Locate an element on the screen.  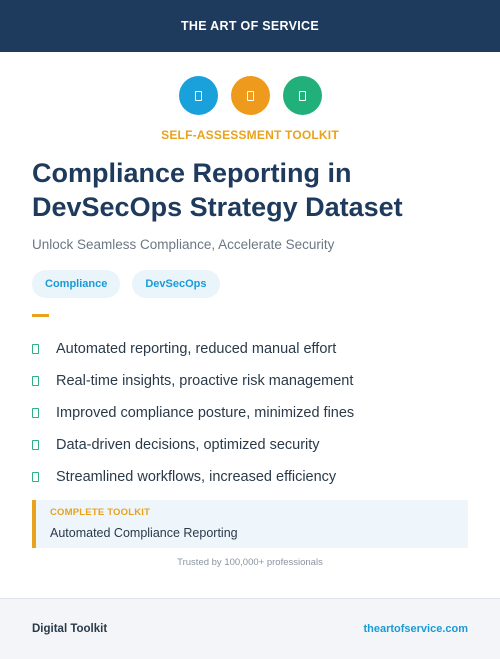
document-icon-green is located at coordinates (302, 95).